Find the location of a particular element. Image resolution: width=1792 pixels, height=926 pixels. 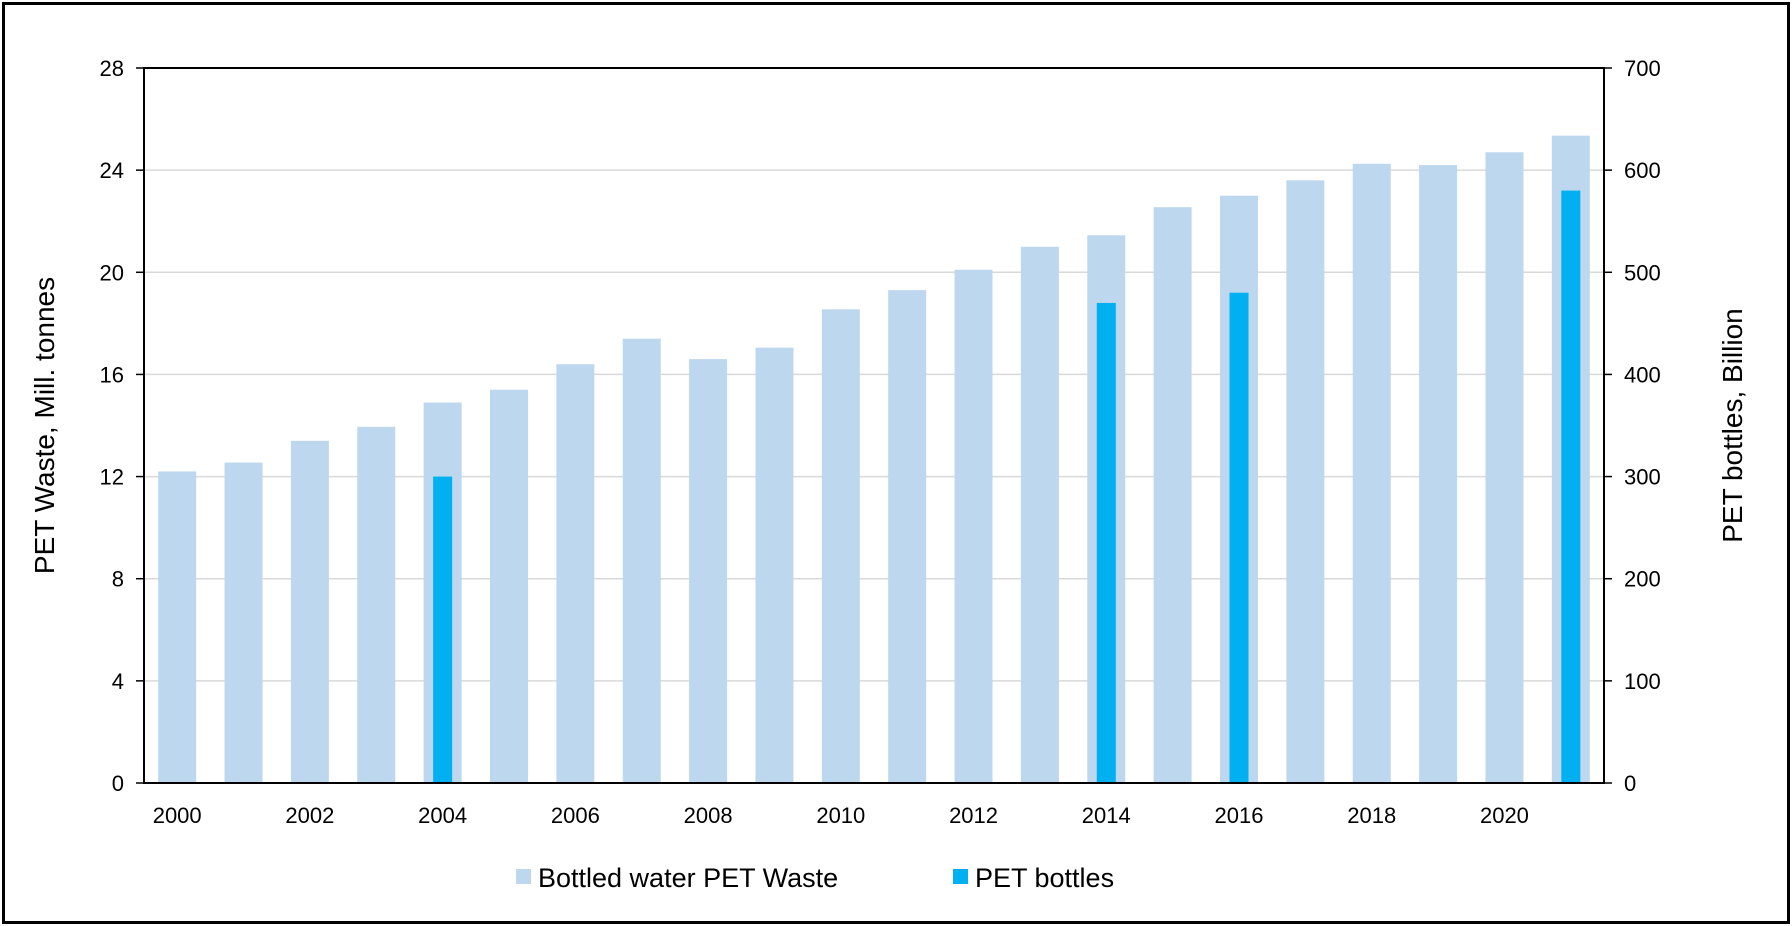

bar-bottled-water-2015 is located at coordinates (1172, 495).